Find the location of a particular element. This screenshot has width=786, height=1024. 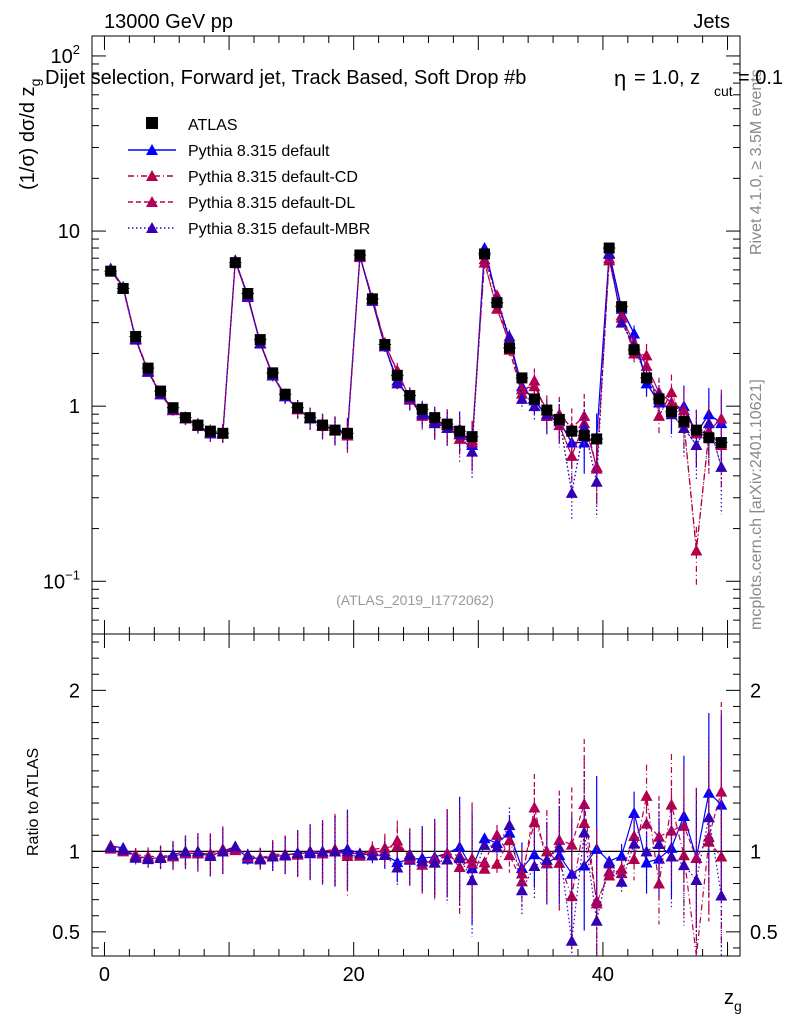

y-tick-label: 102 is located at coordinates (65, 55).